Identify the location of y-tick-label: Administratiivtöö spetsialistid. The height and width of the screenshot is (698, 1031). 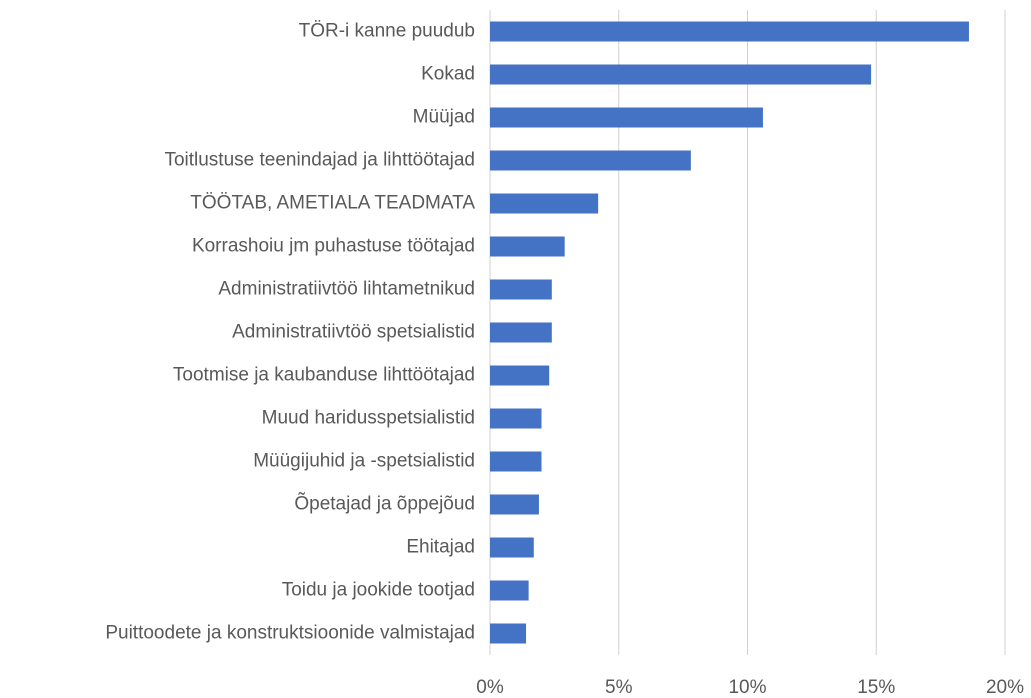
(353, 332).